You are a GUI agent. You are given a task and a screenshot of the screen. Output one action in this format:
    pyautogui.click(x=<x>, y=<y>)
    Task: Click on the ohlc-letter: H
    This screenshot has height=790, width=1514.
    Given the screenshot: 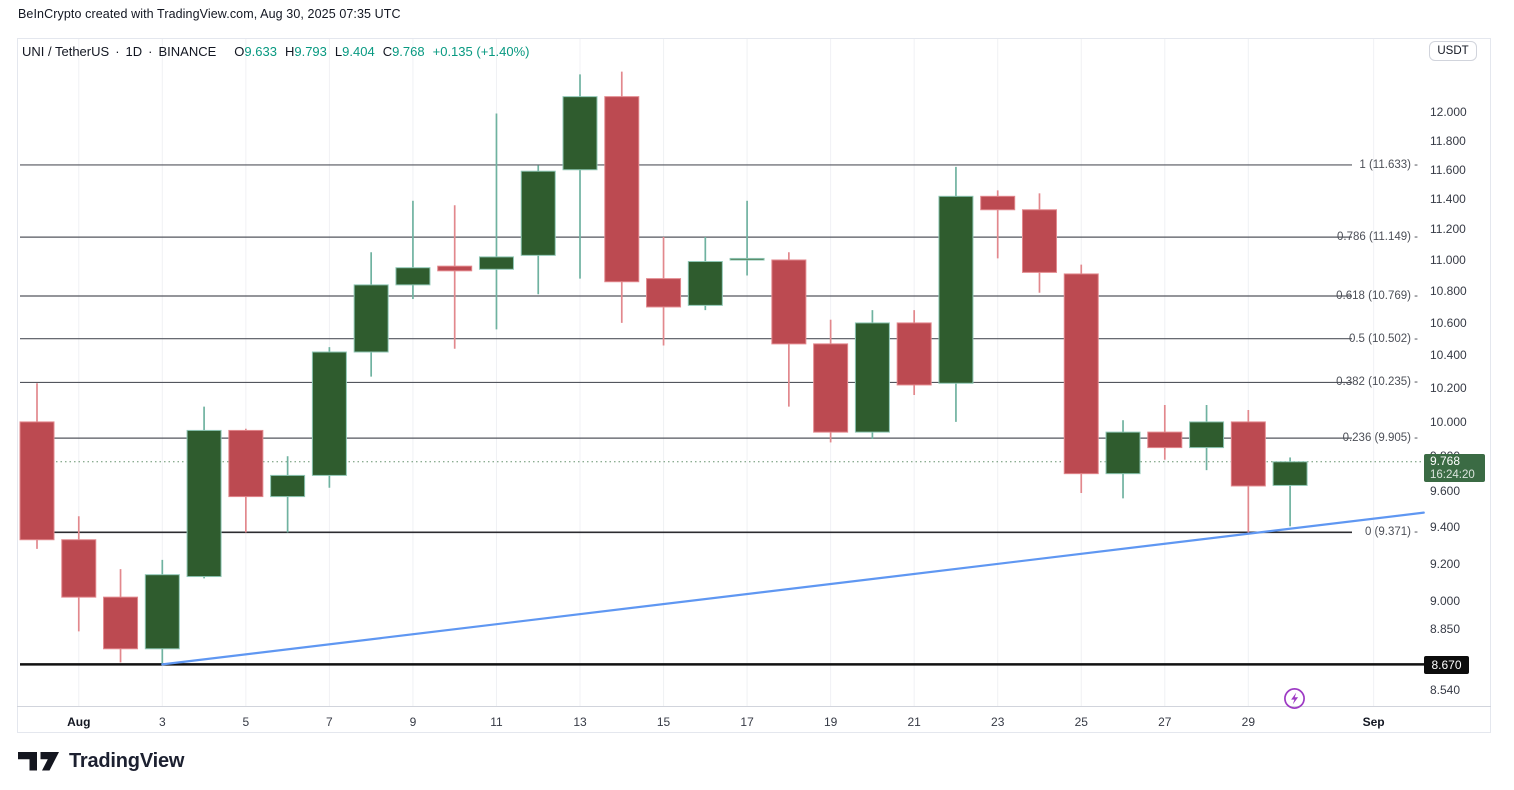 What is the action you would take?
    pyautogui.click(x=289, y=51)
    